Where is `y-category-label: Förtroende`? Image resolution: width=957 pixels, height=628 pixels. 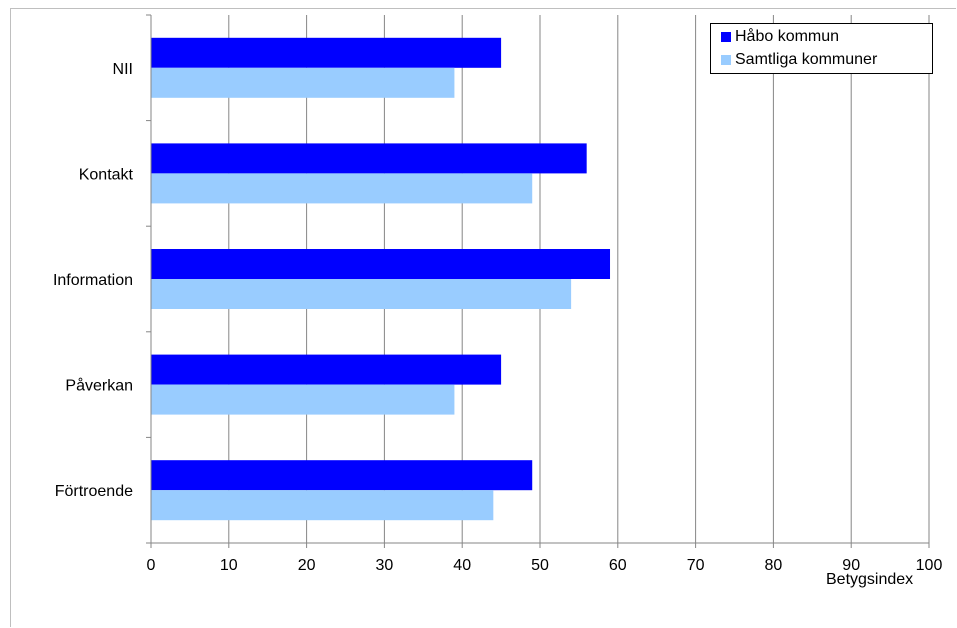
y-category-label: Förtroende is located at coordinates (94, 491).